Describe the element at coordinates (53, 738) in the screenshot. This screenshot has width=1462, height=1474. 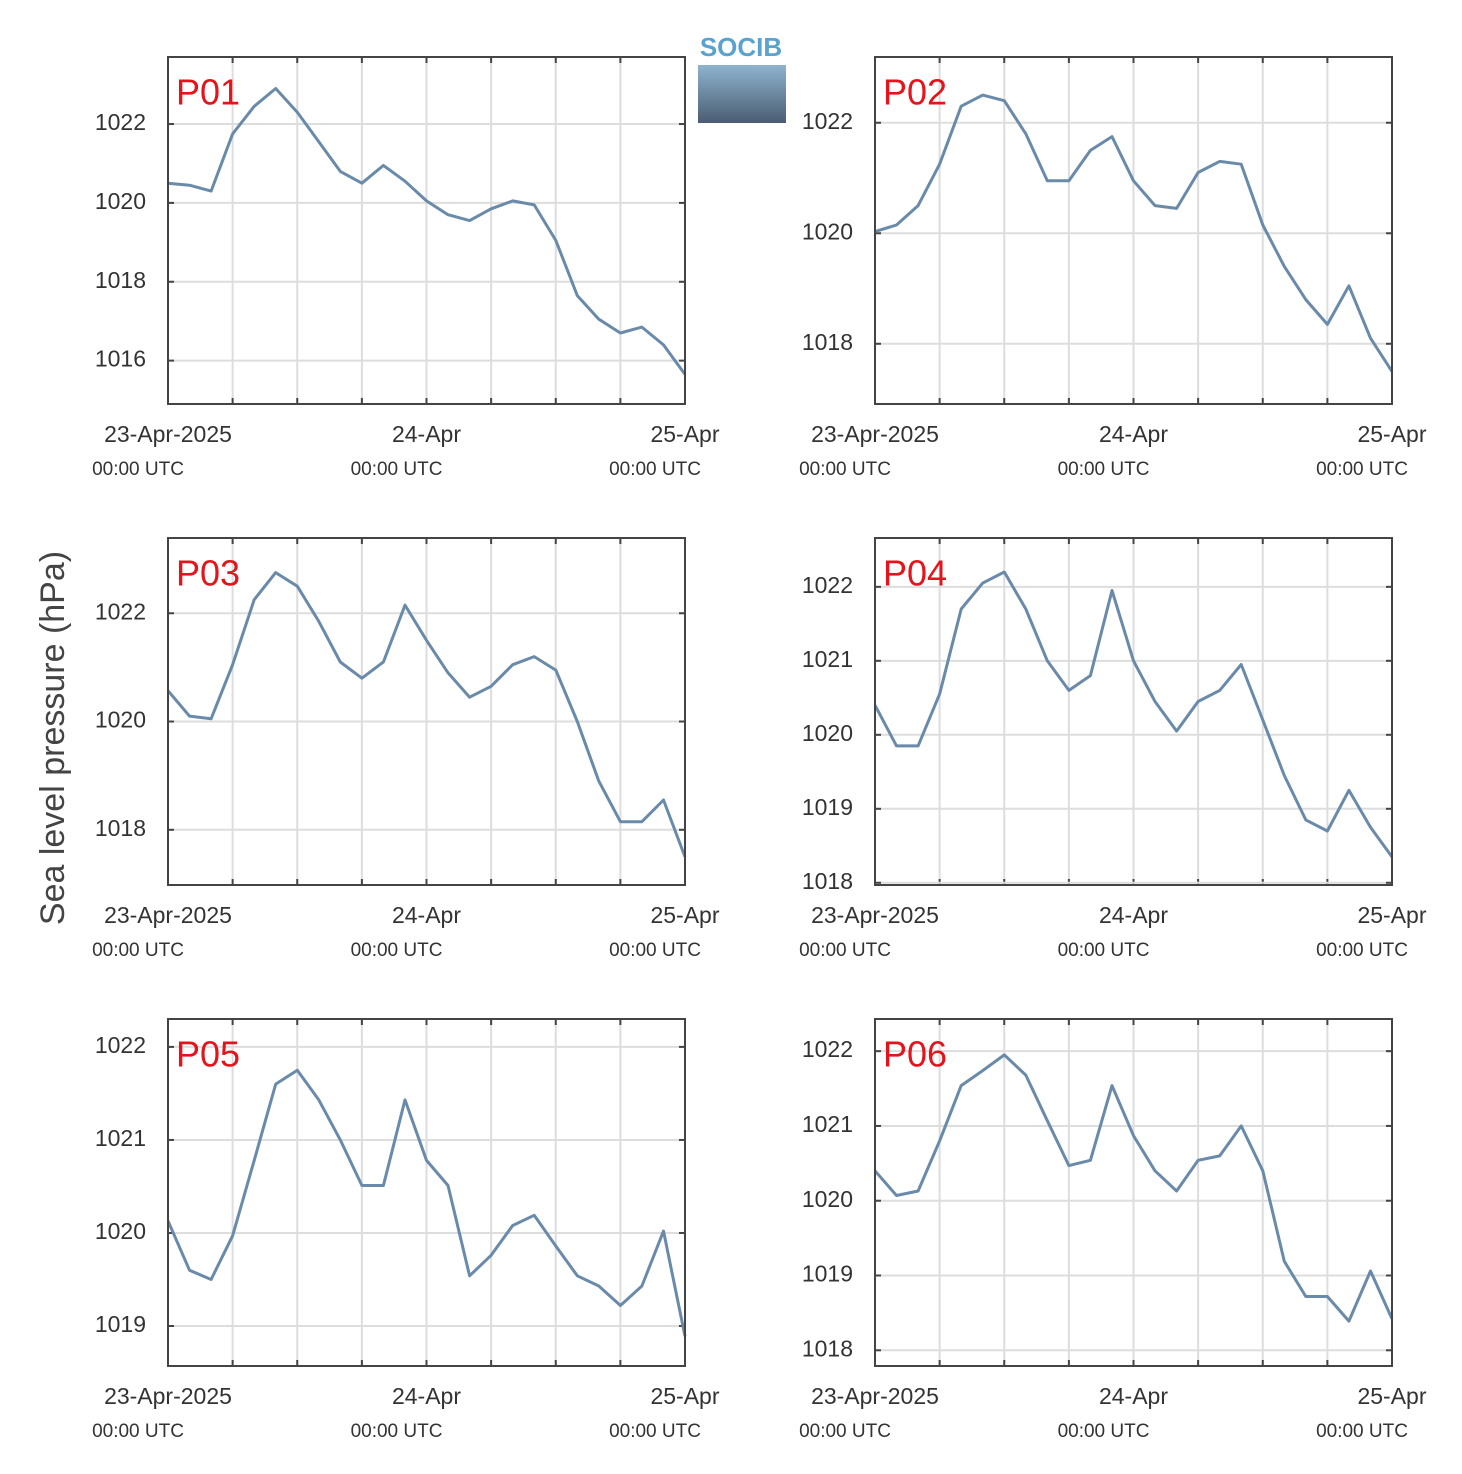
I see `y-axis-label: Sea level pressure (hPa)` at that location.